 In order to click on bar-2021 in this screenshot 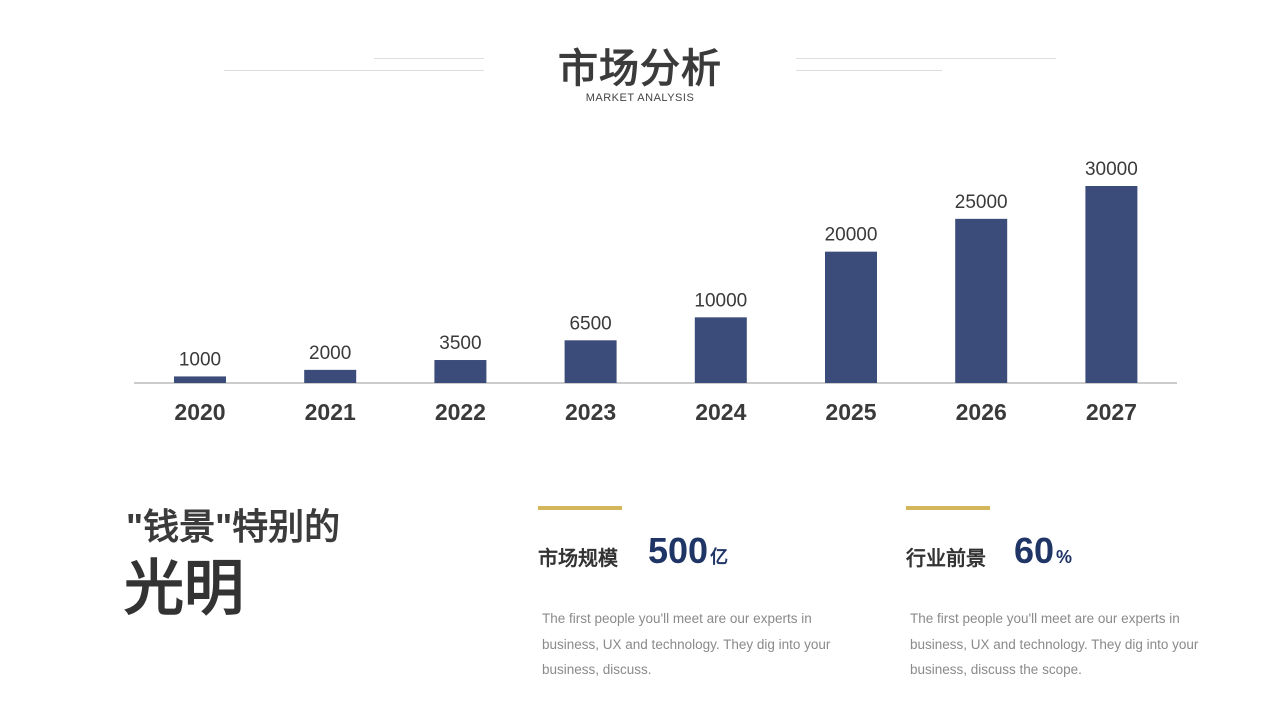, I will do `click(330, 376)`.